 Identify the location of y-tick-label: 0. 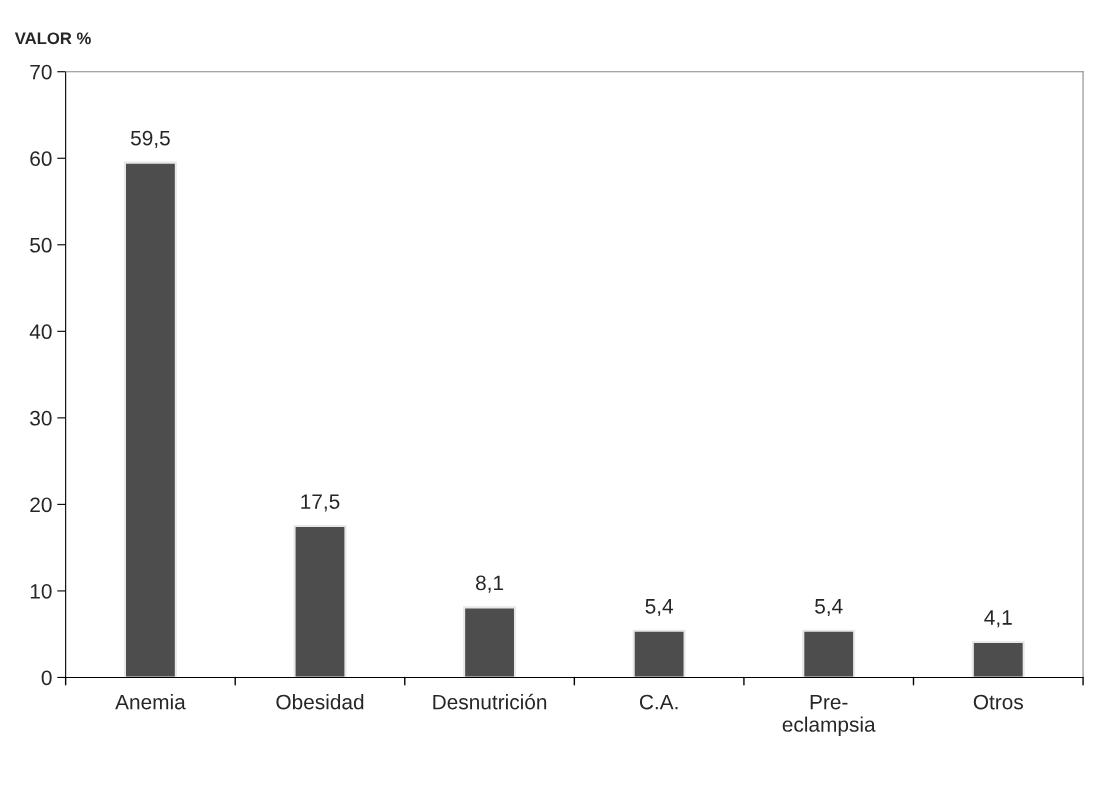
(46, 678).